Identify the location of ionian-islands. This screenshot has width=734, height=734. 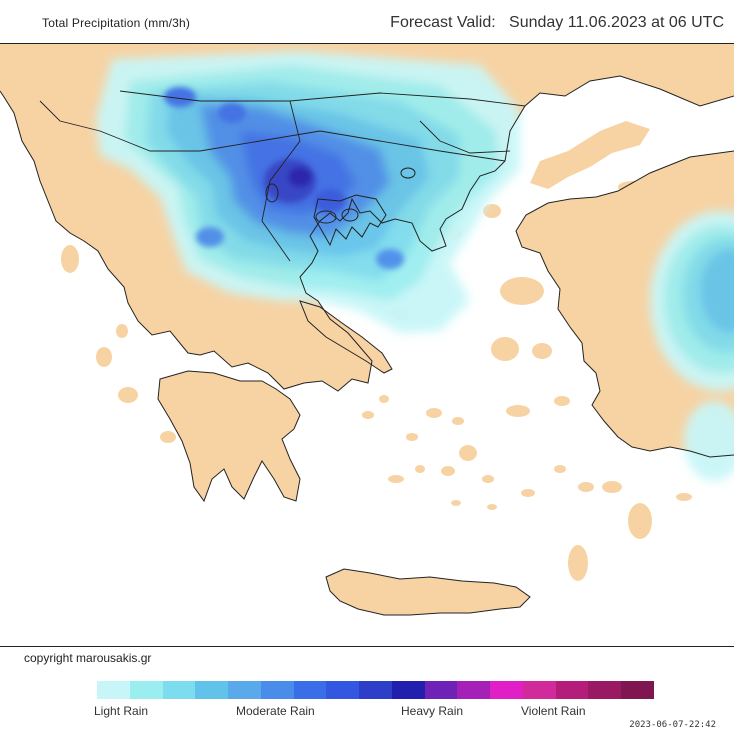
(118, 344).